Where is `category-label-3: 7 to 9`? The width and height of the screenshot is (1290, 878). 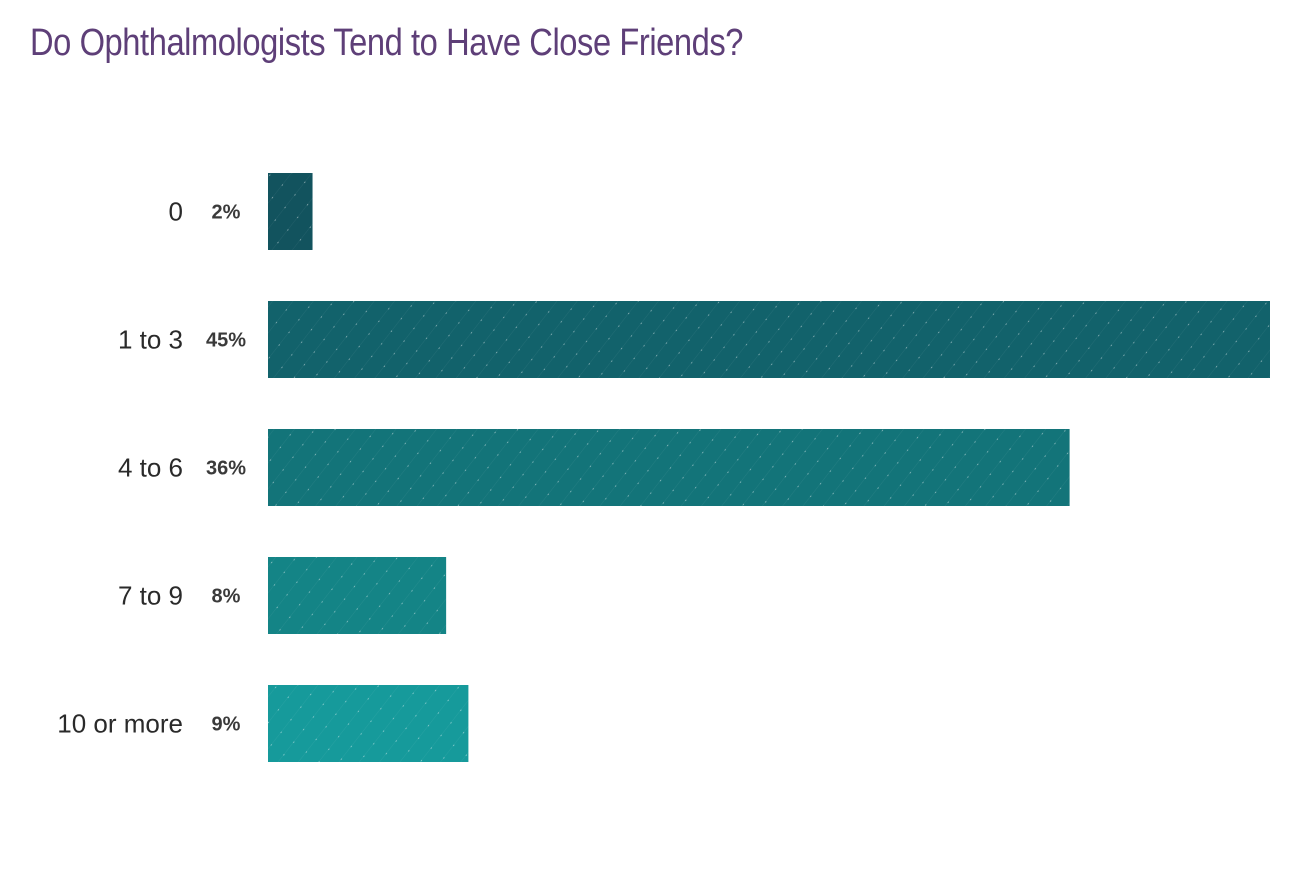
category-label-3: 7 to 9 is located at coordinates (150, 596).